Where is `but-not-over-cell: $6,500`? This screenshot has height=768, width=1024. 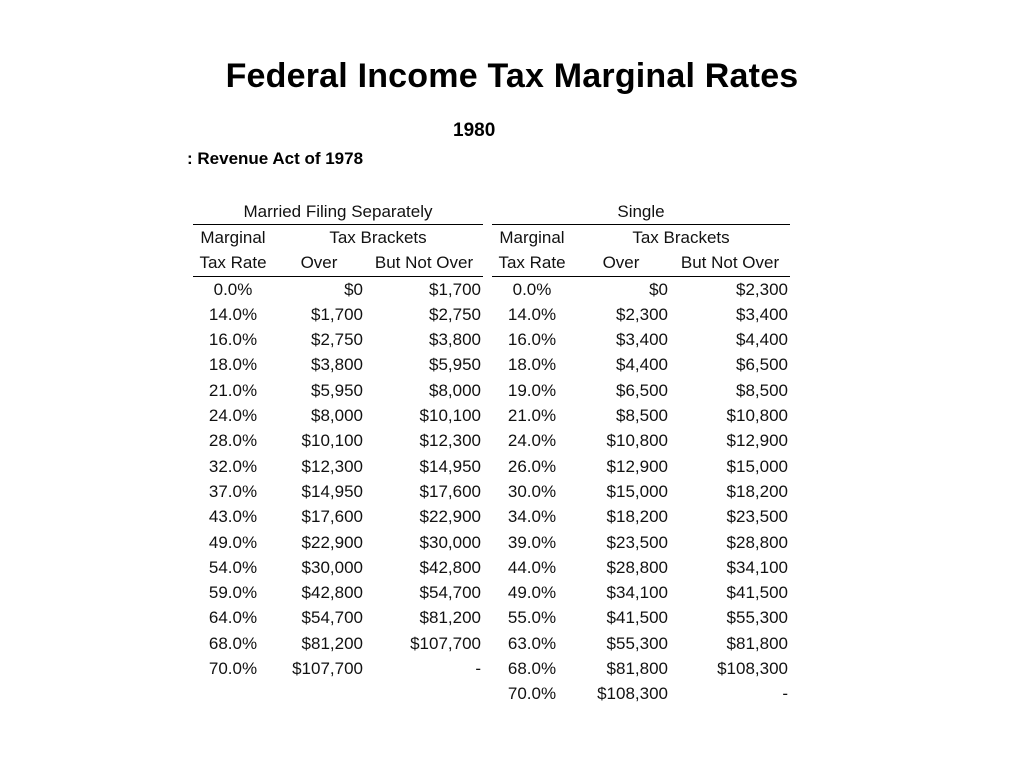
but-not-over-cell: $6,500 is located at coordinates (762, 365).